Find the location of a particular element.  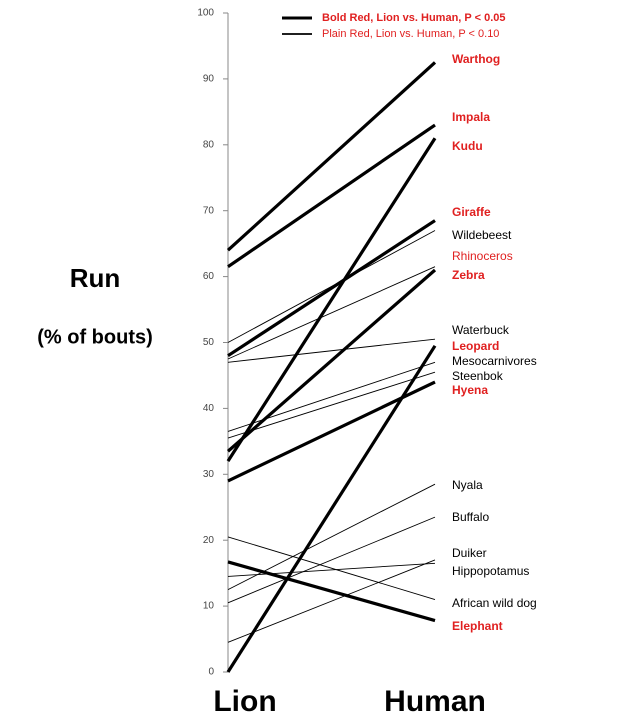

legend-label: Bold Red, Lion vs. Human, P < 0.05 is located at coordinates (413, 18).